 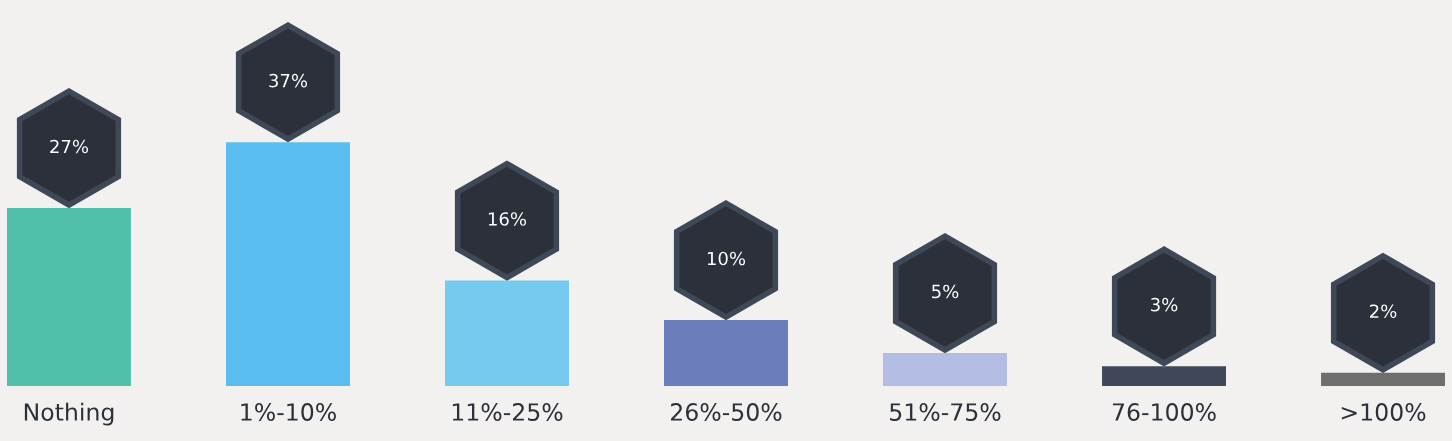 What do you see at coordinates (1383, 311) in the screenshot?
I see `data-label: 2%` at bounding box center [1383, 311].